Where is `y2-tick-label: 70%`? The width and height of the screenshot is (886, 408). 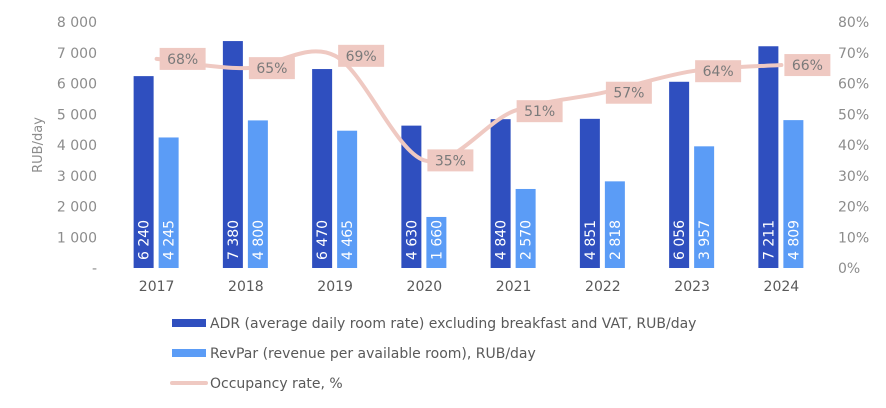 y2-tick-label: 70% is located at coordinates (853, 54).